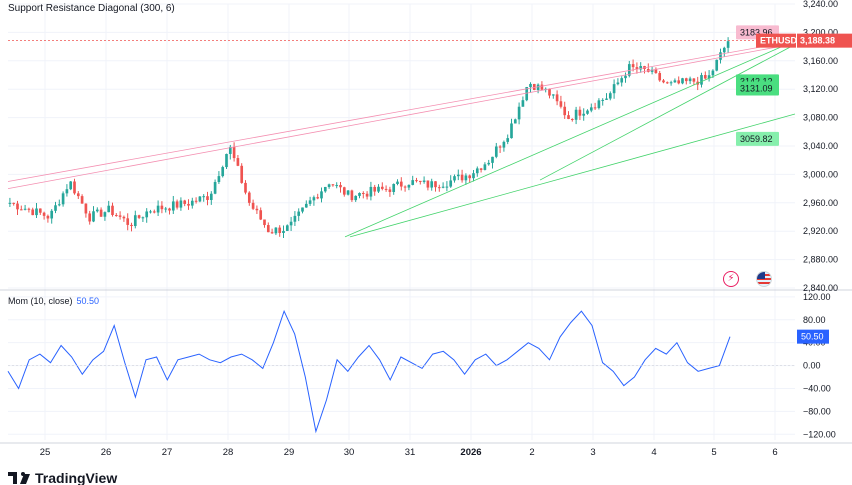 The height and width of the screenshot is (485, 852). I want to click on momentum-axis-label: 120.00, so click(817, 297).